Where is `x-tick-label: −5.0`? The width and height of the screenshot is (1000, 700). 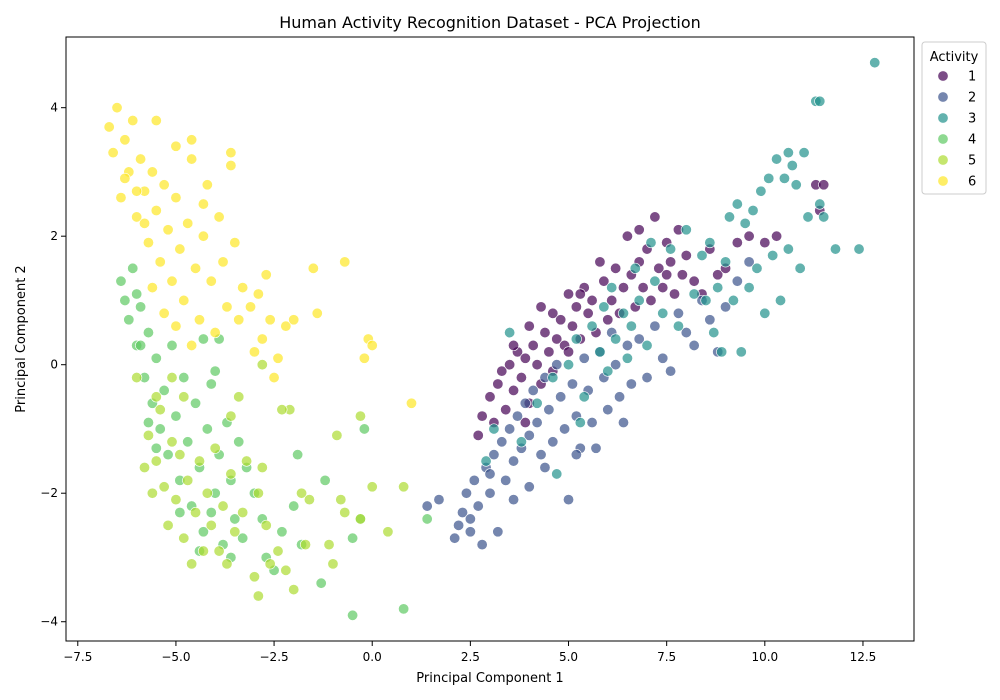 x-tick-label: −5.0 is located at coordinates (175, 657).